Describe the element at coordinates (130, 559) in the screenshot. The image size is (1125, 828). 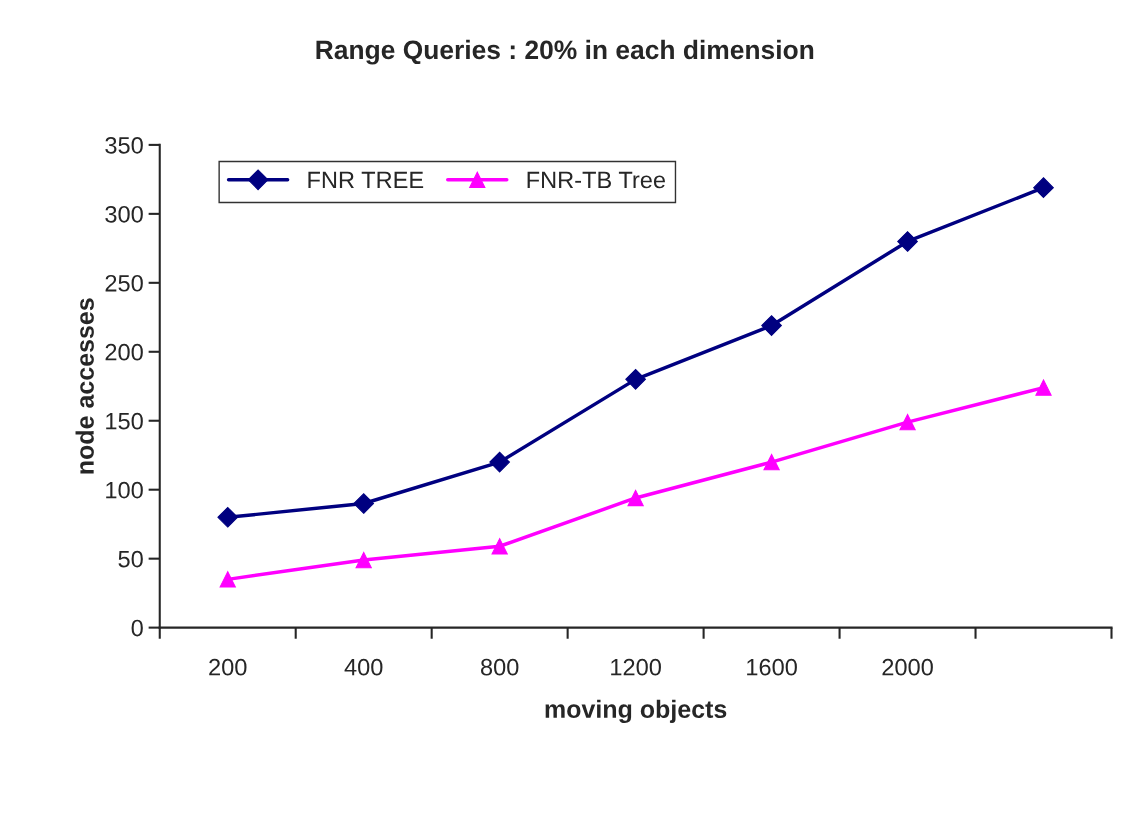
I see `y-tick-label: 50` at that location.